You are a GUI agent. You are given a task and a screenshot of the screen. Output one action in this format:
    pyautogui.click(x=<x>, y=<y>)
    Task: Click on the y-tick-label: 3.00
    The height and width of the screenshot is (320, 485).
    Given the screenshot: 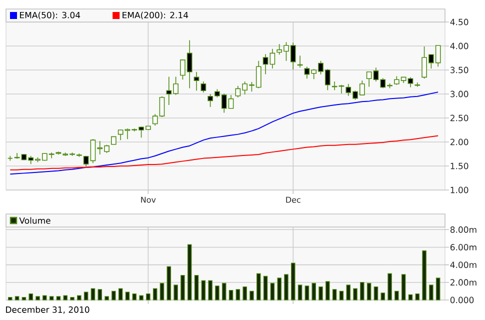 What is the action you would take?
    pyautogui.click(x=459, y=94)
    